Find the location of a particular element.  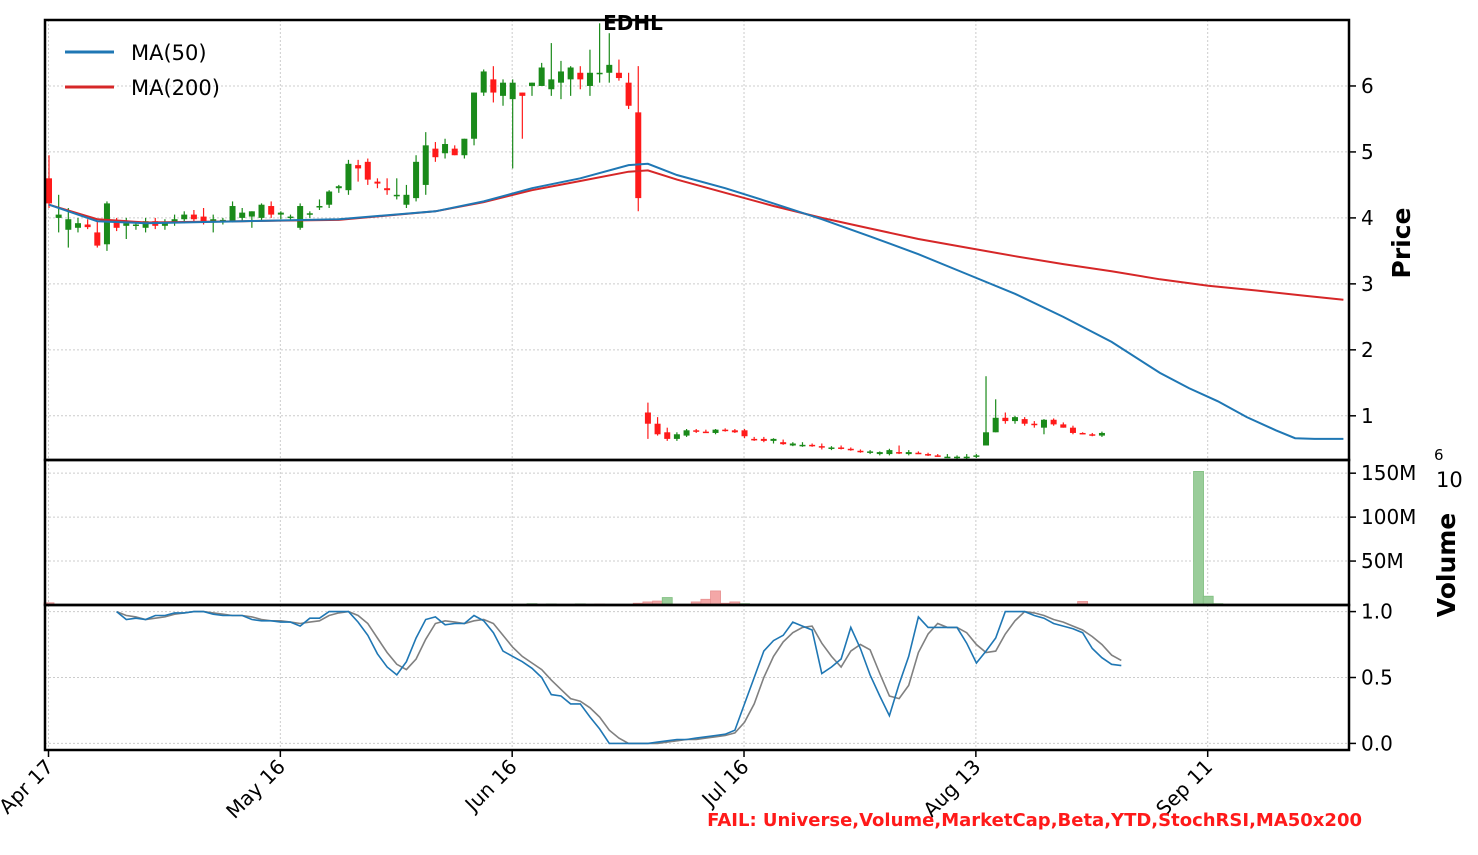

x-tick-label: Jul 16 is located at coordinates (725, 784).